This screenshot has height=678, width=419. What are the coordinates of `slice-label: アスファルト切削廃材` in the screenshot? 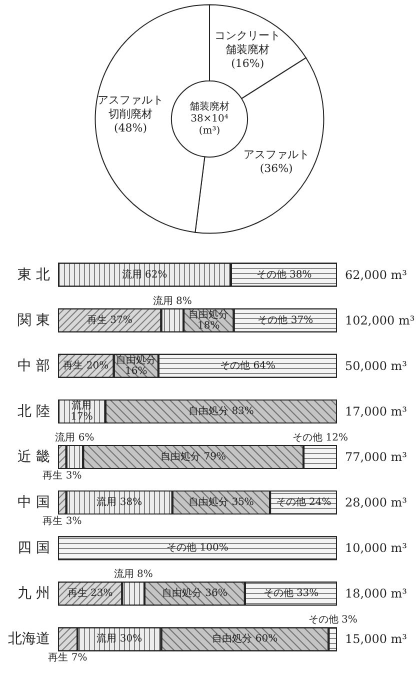 It's located at (130, 107).